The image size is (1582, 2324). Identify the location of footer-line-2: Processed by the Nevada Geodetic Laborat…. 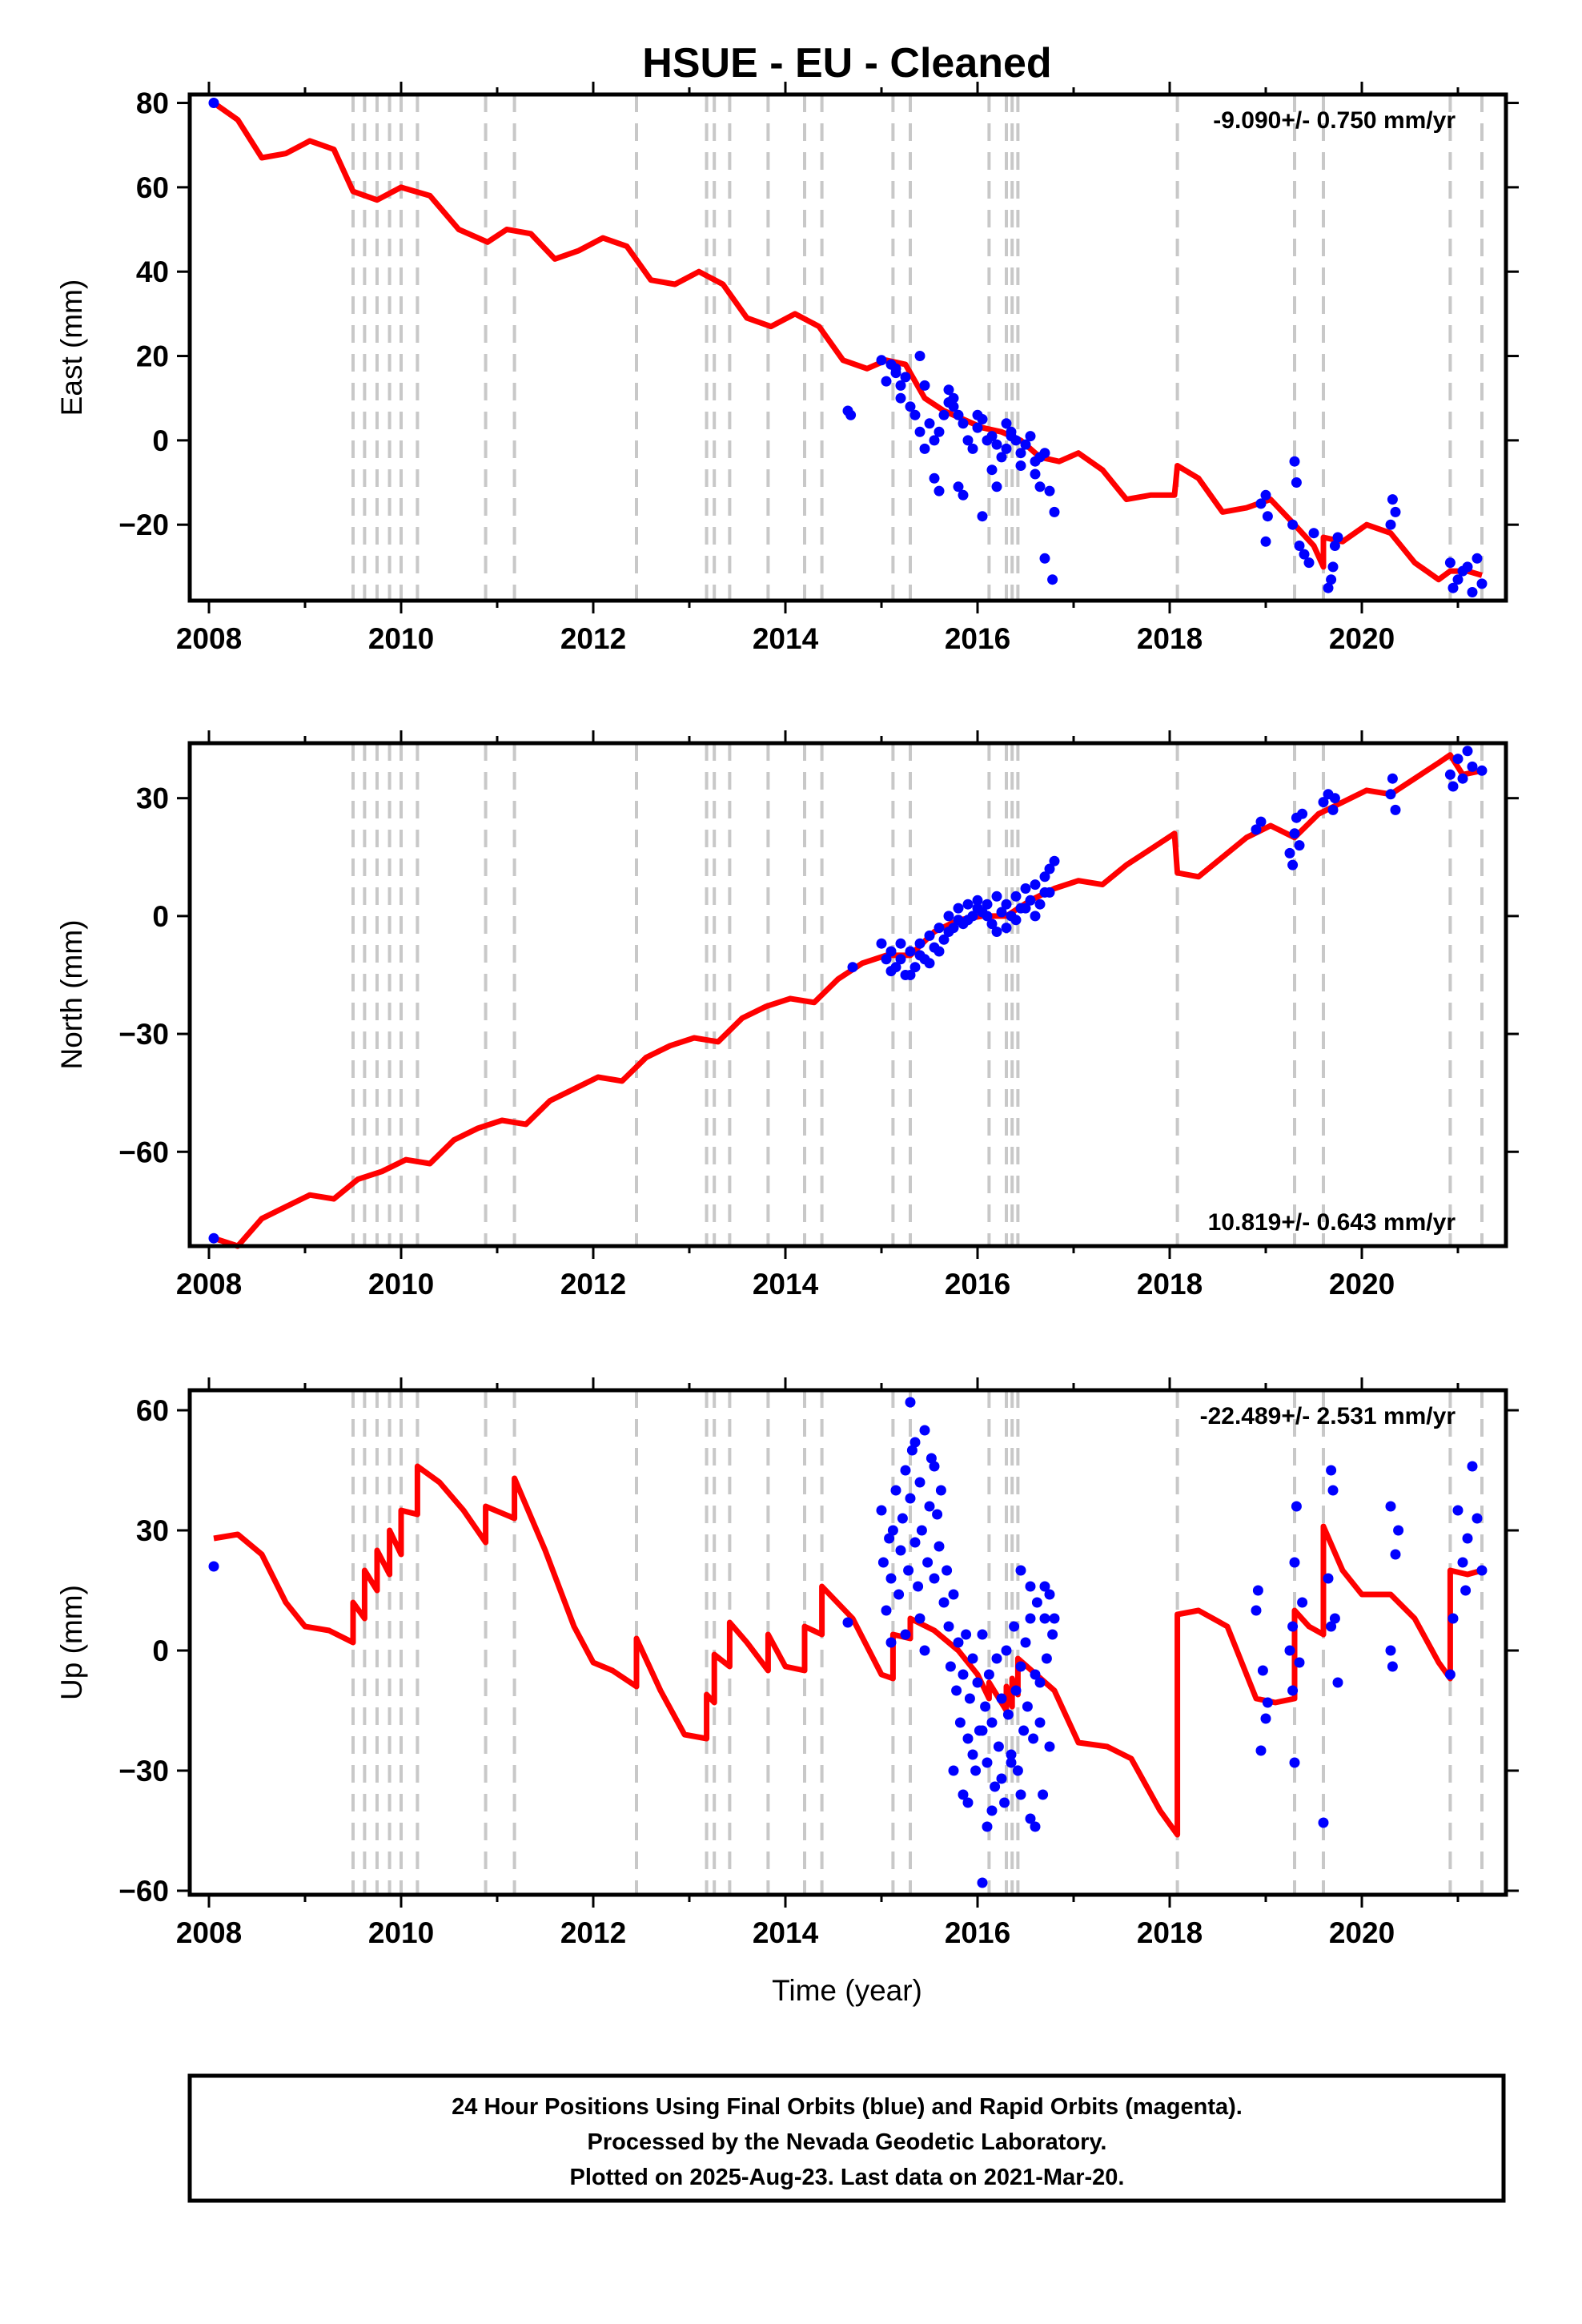
(847, 2142).